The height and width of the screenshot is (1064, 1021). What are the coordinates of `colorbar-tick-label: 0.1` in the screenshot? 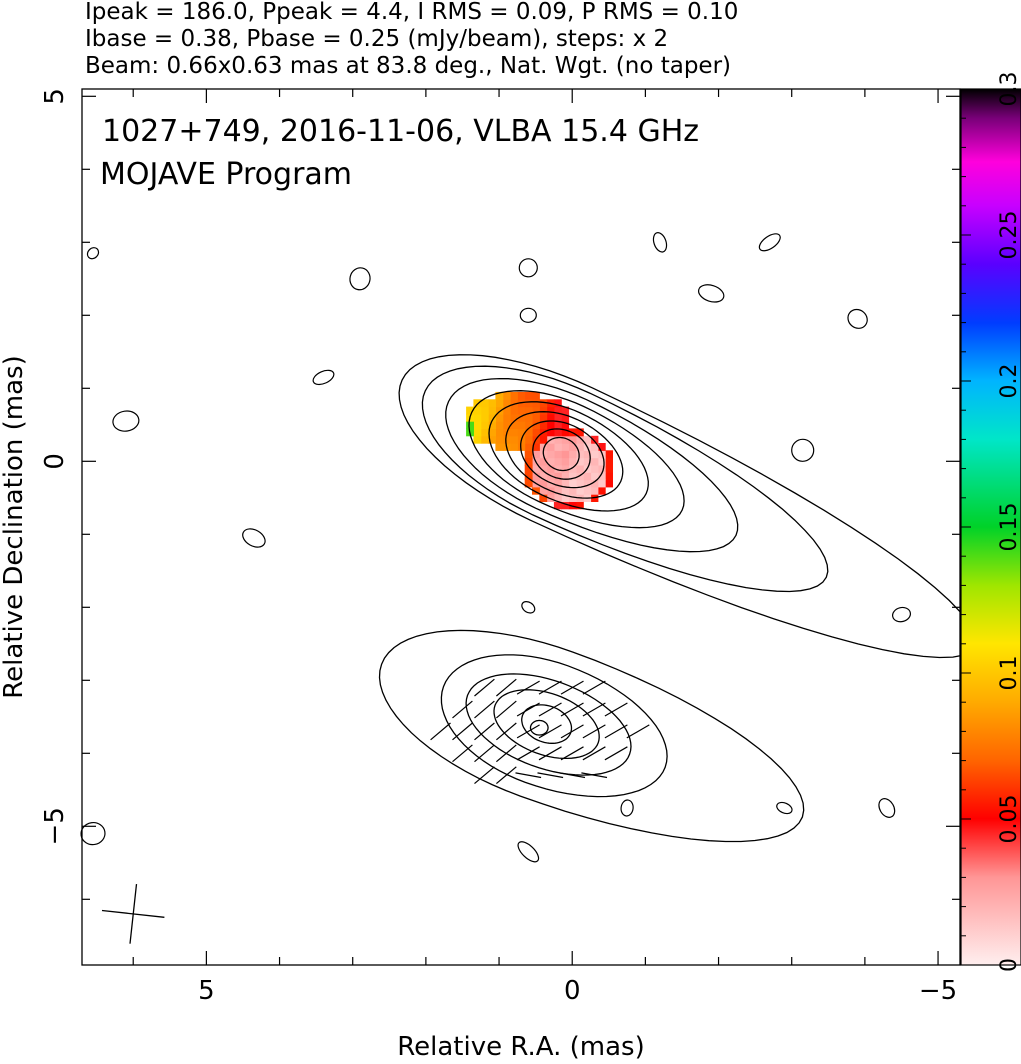 It's located at (1009, 673).